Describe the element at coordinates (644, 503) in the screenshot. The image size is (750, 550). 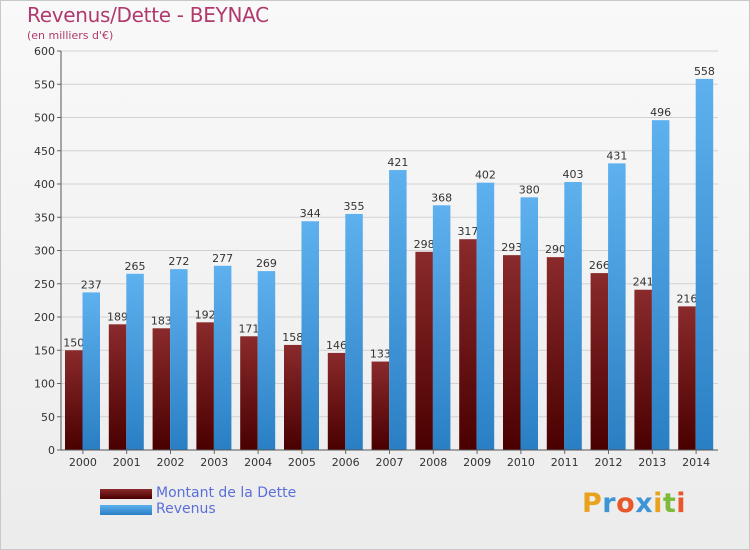
I see `logo-letter: x` at that location.